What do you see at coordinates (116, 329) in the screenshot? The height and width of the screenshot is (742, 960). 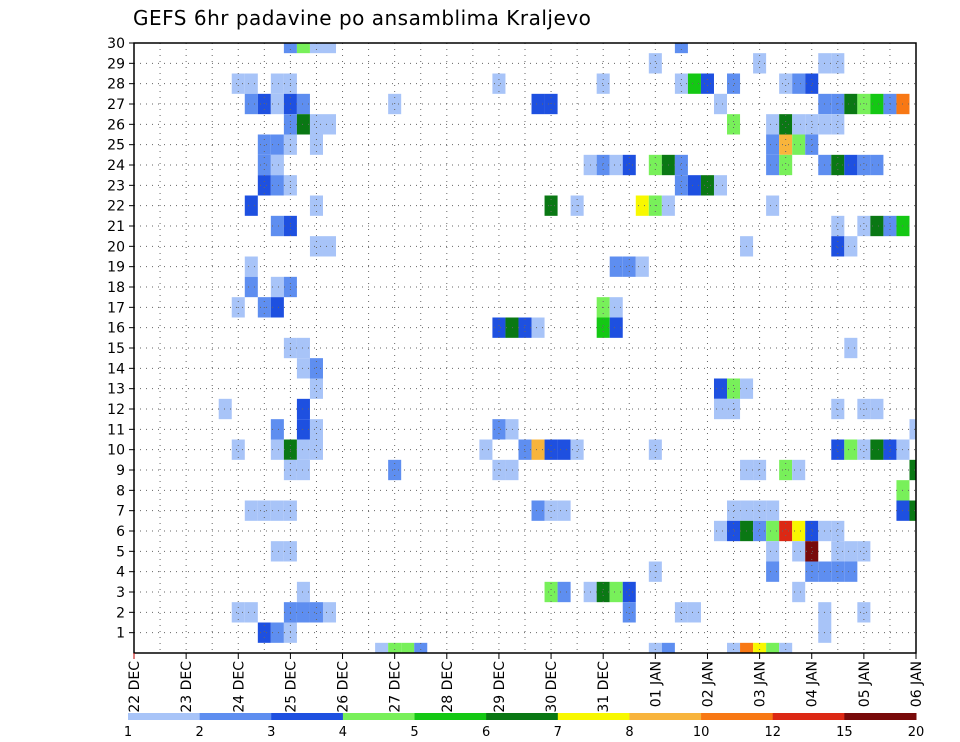 I see `y-tick-label: 16` at bounding box center [116, 329].